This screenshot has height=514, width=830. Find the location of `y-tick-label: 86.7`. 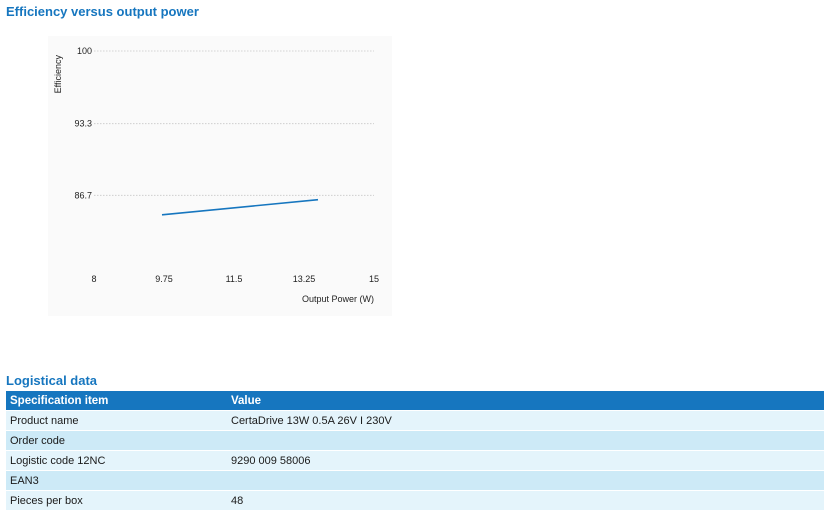

y-tick-label: 86.7 is located at coordinates (83, 195).